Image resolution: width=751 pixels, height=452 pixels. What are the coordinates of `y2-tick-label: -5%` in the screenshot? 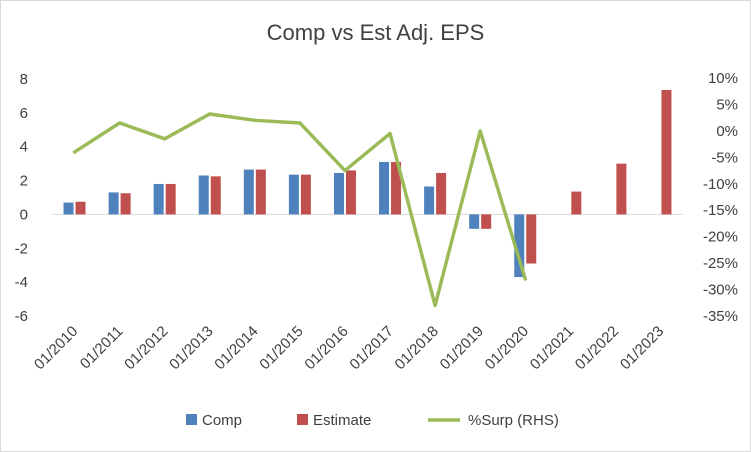 It's located at (724, 157).